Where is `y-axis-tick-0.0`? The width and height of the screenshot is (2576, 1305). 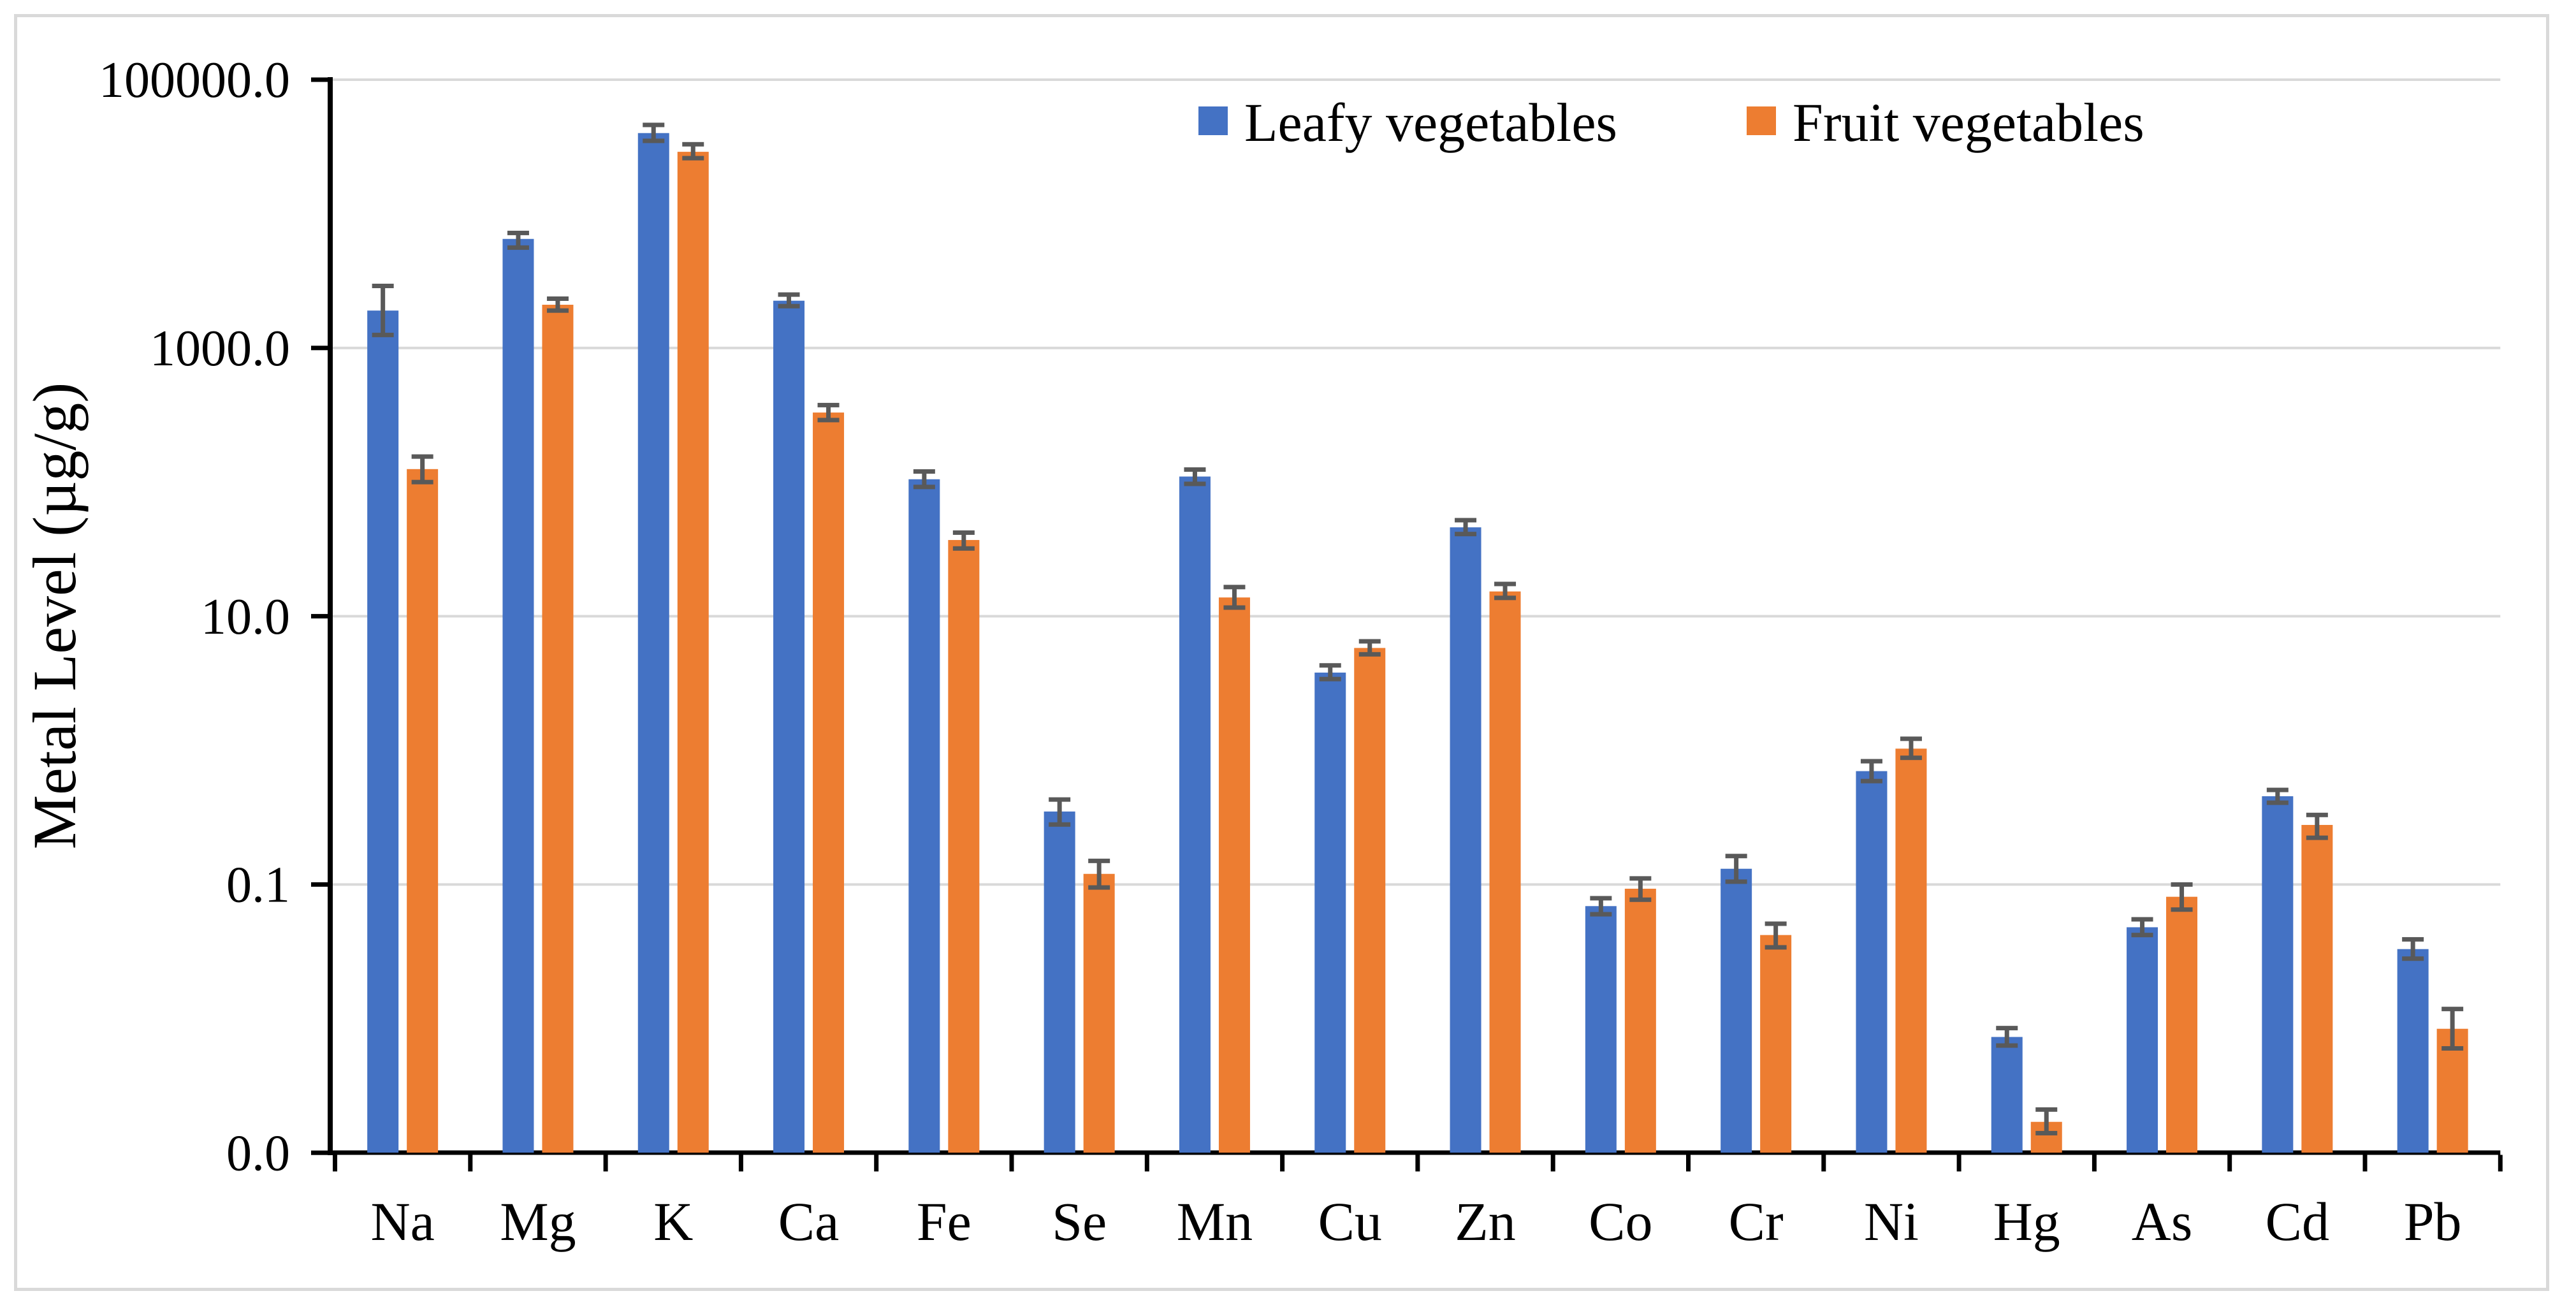 y-axis-tick-0.0 is located at coordinates (319, 1152).